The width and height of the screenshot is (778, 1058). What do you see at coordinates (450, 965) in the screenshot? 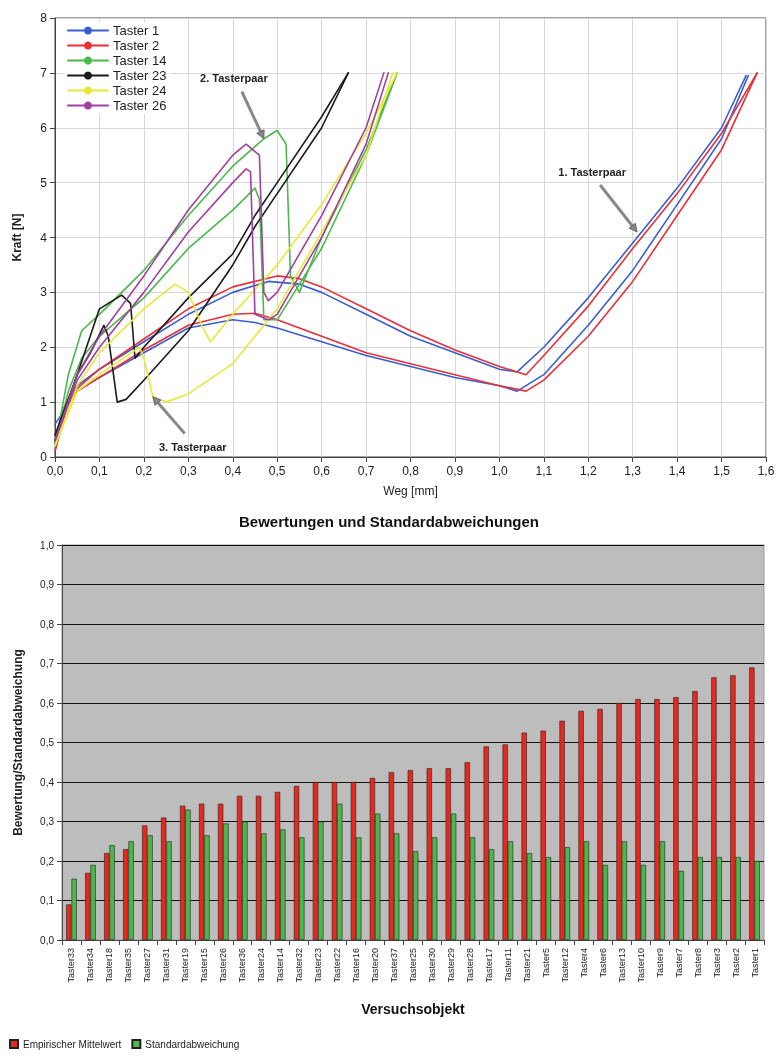
I see `x-tick-label: Taster29` at bounding box center [450, 965].